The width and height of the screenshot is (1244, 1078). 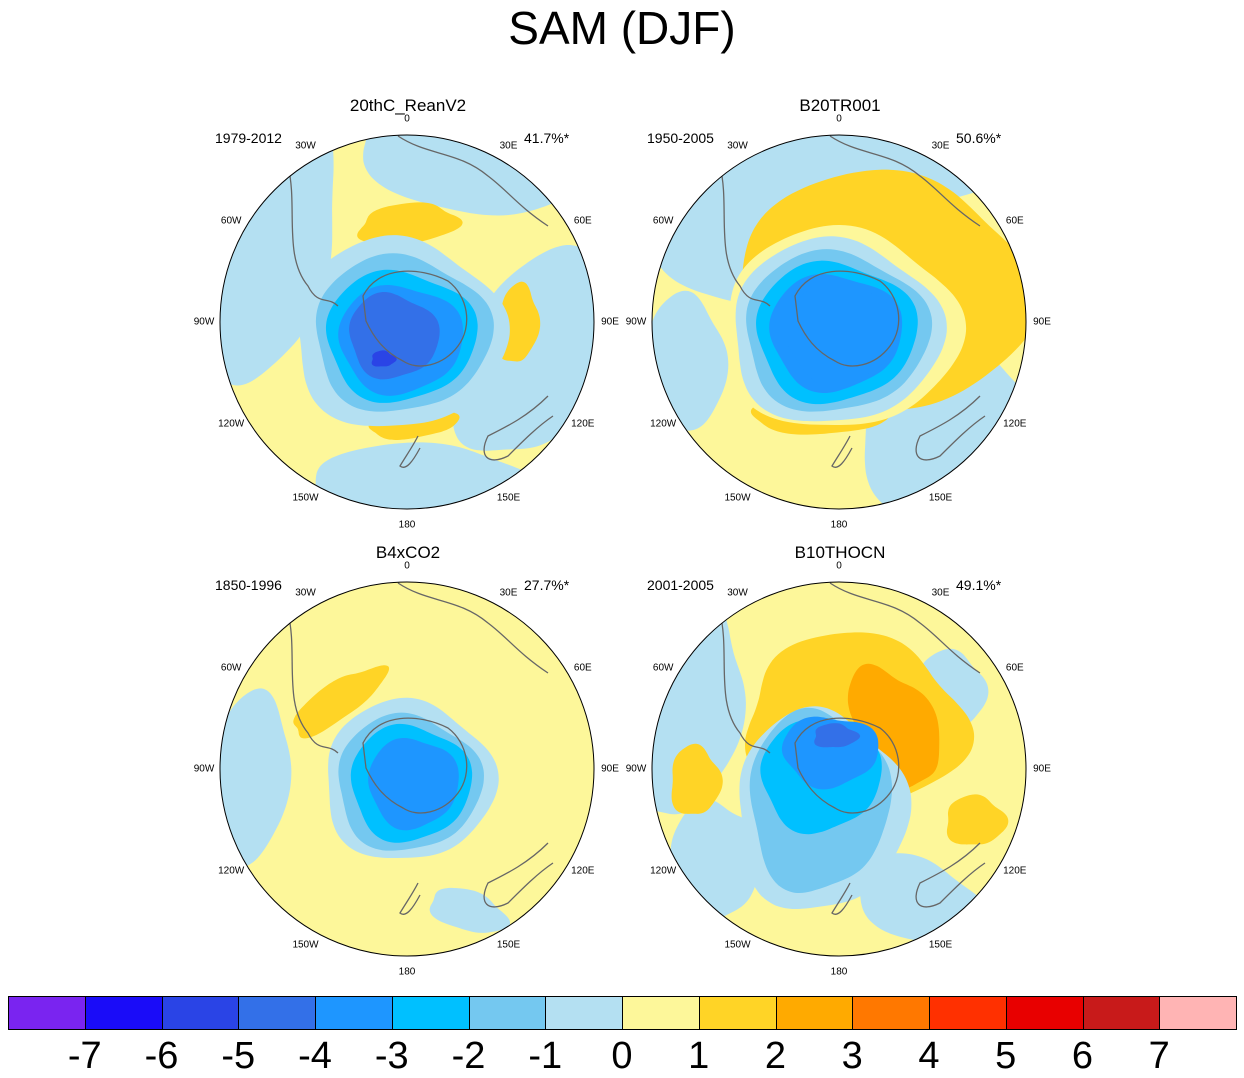 I want to click on colorbar-tick-label: -1, so click(x=545, y=1056).